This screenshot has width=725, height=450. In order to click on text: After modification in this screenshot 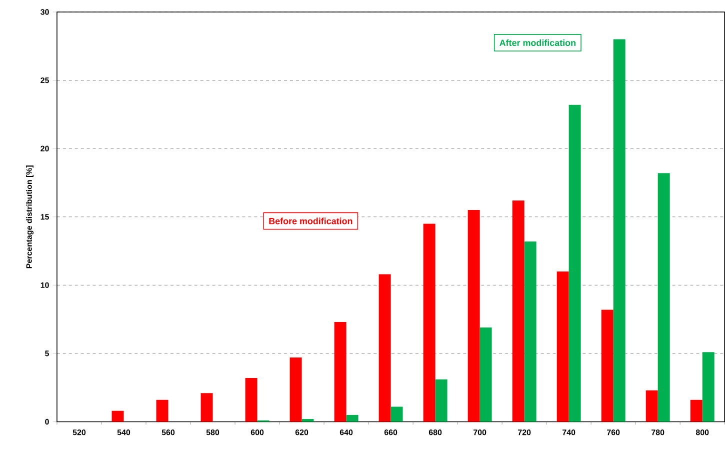, I will do `click(538, 43)`.